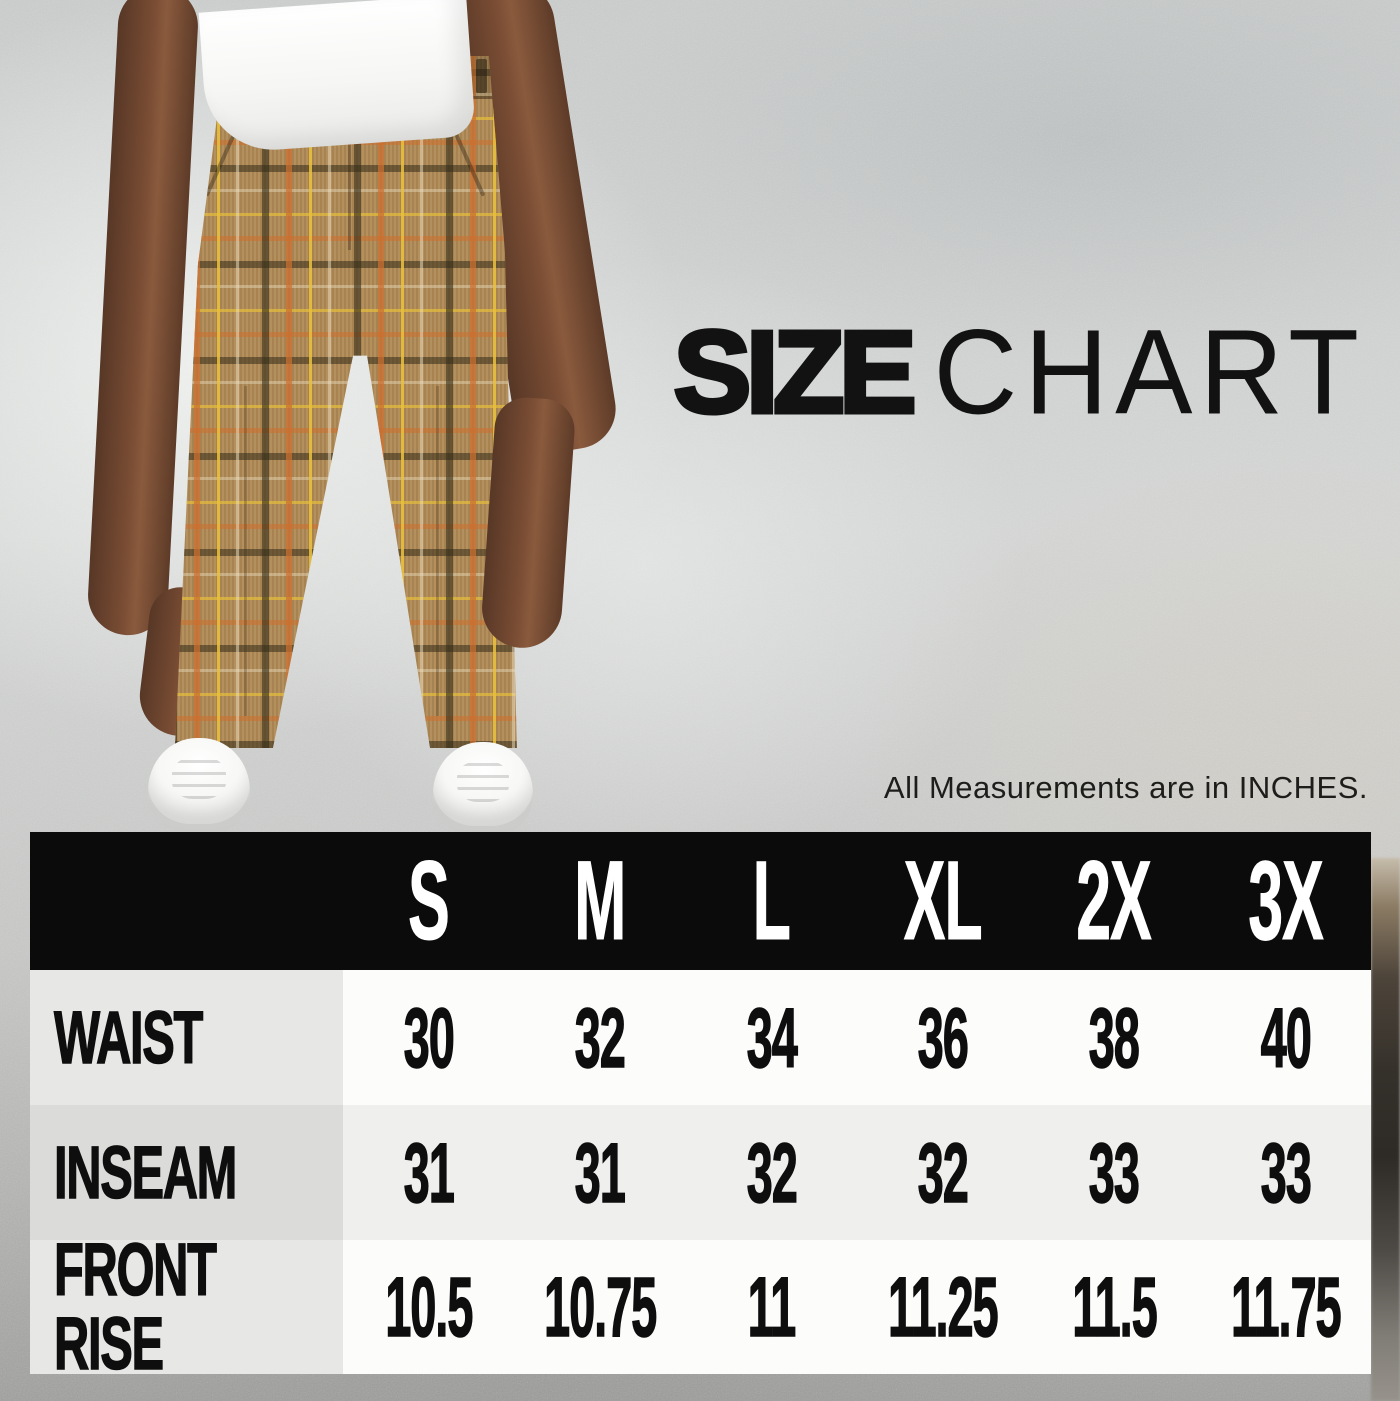 This screenshot has height=1401, width=1400. What do you see at coordinates (1149, 372) in the screenshot?
I see `title-word-chart: CHART` at bounding box center [1149, 372].